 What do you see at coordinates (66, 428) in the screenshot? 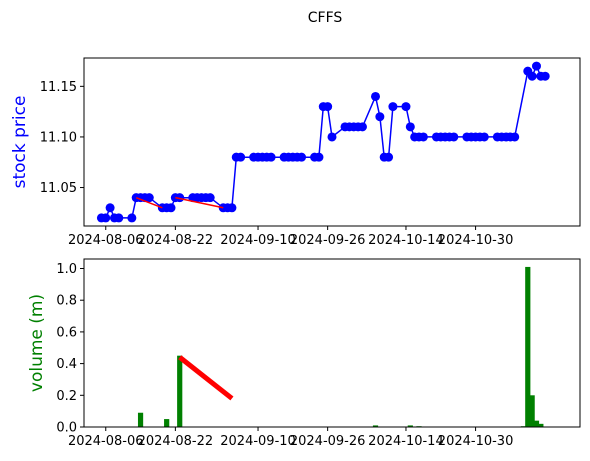
I see `volume-y-tick-label: 0.0` at bounding box center [66, 428].